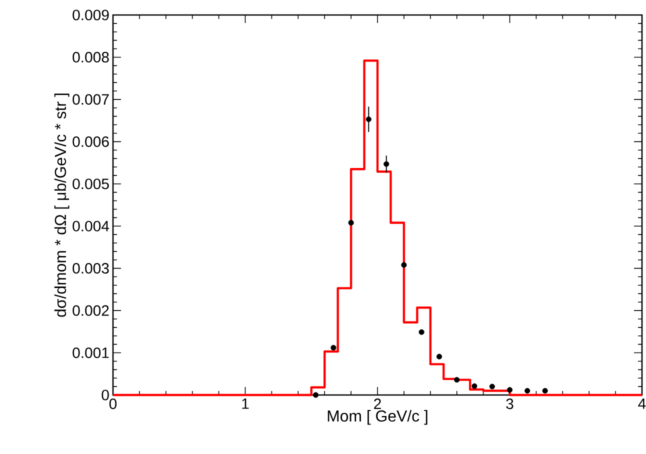 The width and height of the screenshot is (646, 454). I want to click on y-tick-label: 0.007, so click(90, 99).